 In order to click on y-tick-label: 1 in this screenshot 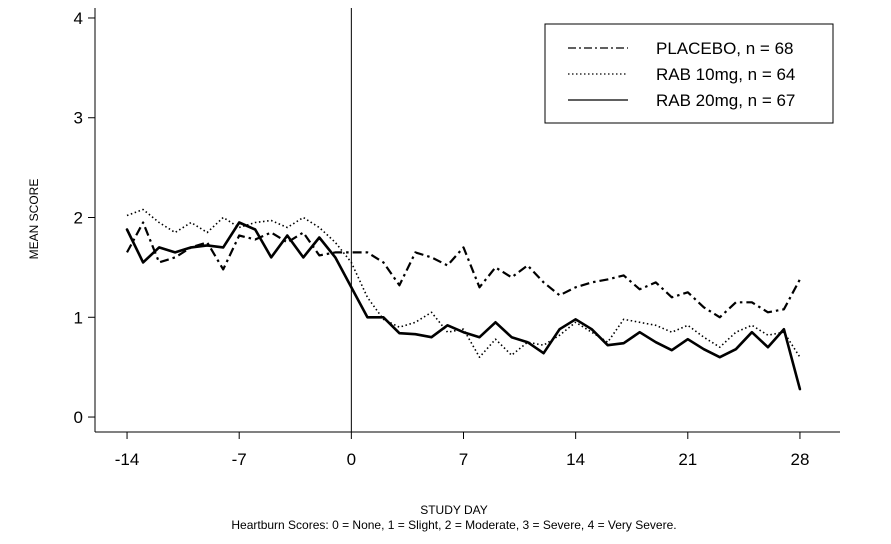, I will do `click(78, 317)`.